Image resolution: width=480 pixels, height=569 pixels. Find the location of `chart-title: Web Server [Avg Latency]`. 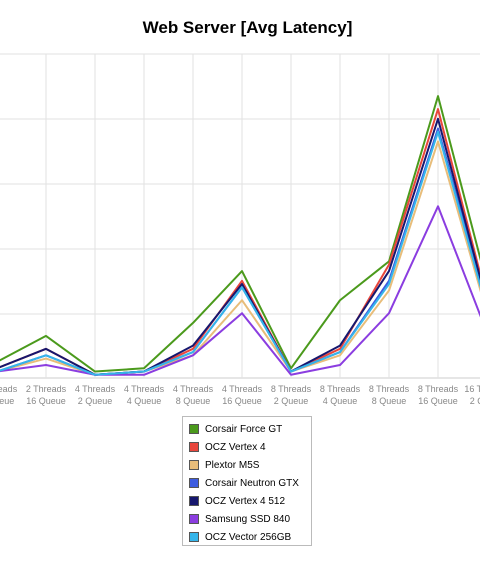

chart-title: Web Server [Avg Latency] is located at coordinates (247, 27).